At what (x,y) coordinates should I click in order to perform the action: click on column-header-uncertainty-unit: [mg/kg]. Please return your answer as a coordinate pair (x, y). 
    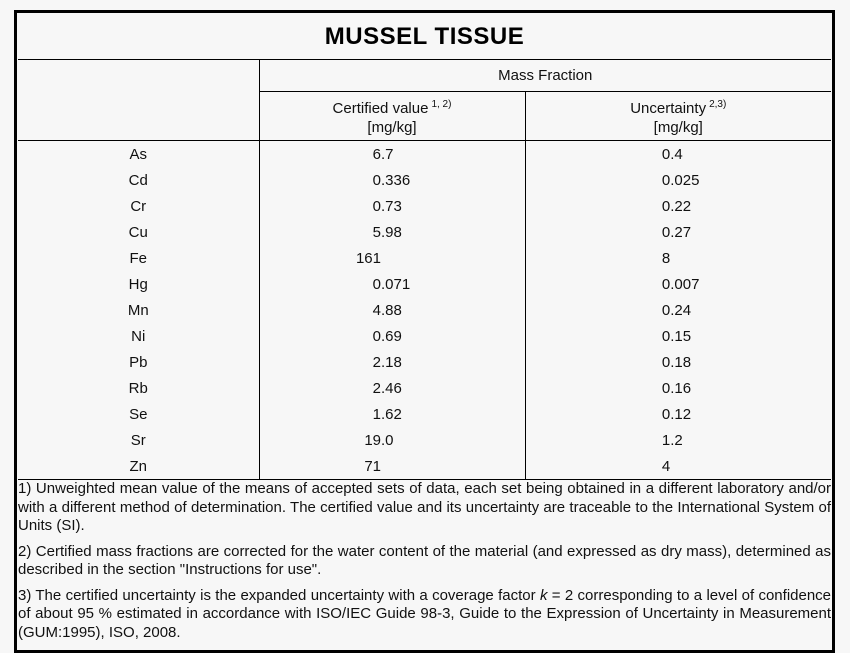
    Looking at the image, I should click on (678, 127).